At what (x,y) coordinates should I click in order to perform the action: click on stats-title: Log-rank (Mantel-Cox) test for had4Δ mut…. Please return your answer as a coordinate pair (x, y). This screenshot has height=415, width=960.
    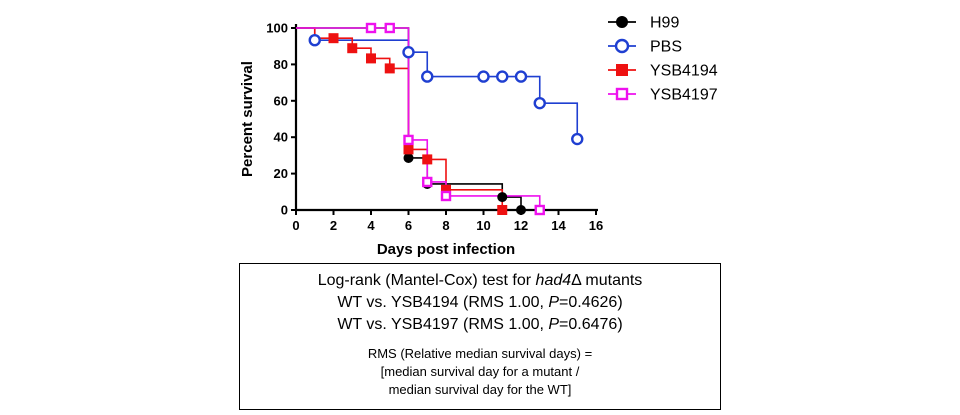
    Looking at the image, I should click on (480, 281).